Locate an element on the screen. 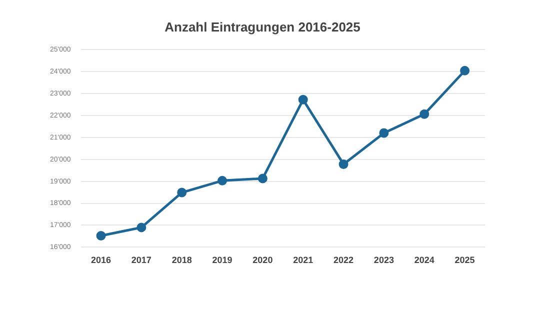 Image resolution: width=560 pixels, height=314 pixels. x-tick-label: 2019 is located at coordinates (222, 260).